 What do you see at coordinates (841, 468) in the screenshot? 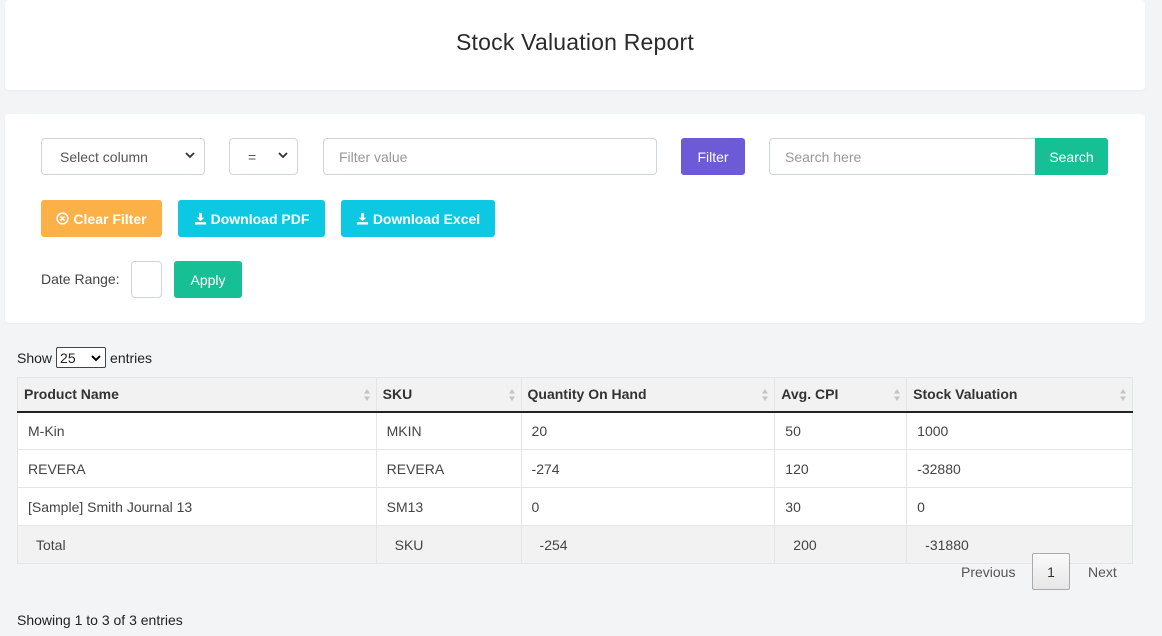
I see `cell-avg-cpi: 120` at bounding box center [841, 468].